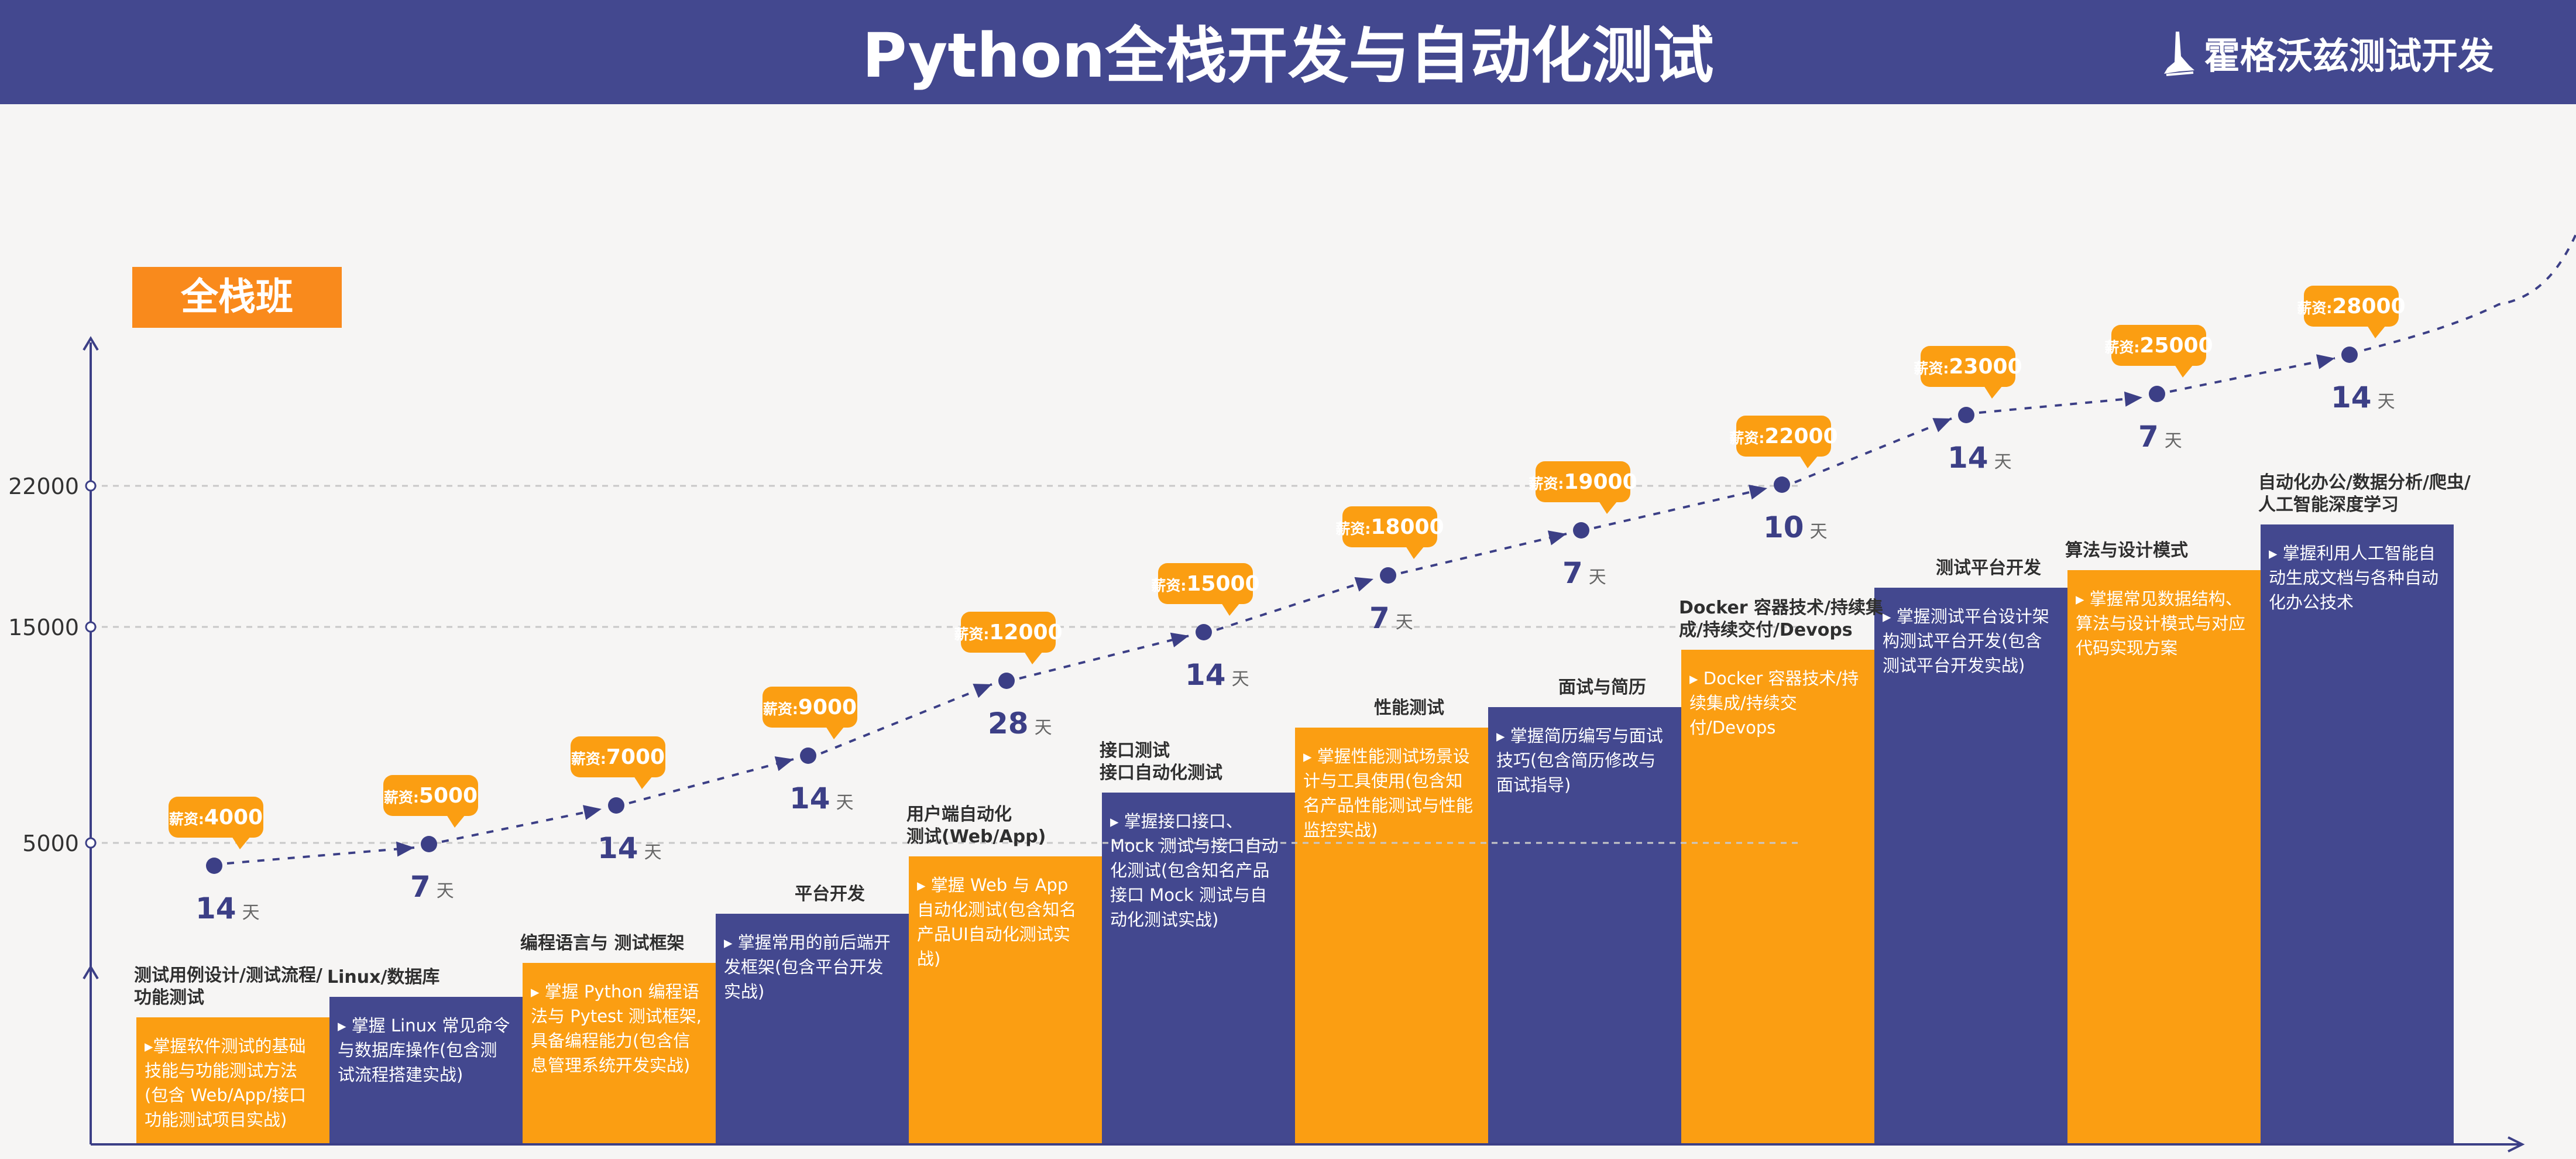 The width and height of the screenshot is (2576, 1159). What do you see at coordinates (1989, 568) in the screenshot?
I see `step-title: 测试平台开发` at bounding box center [1989, 568].